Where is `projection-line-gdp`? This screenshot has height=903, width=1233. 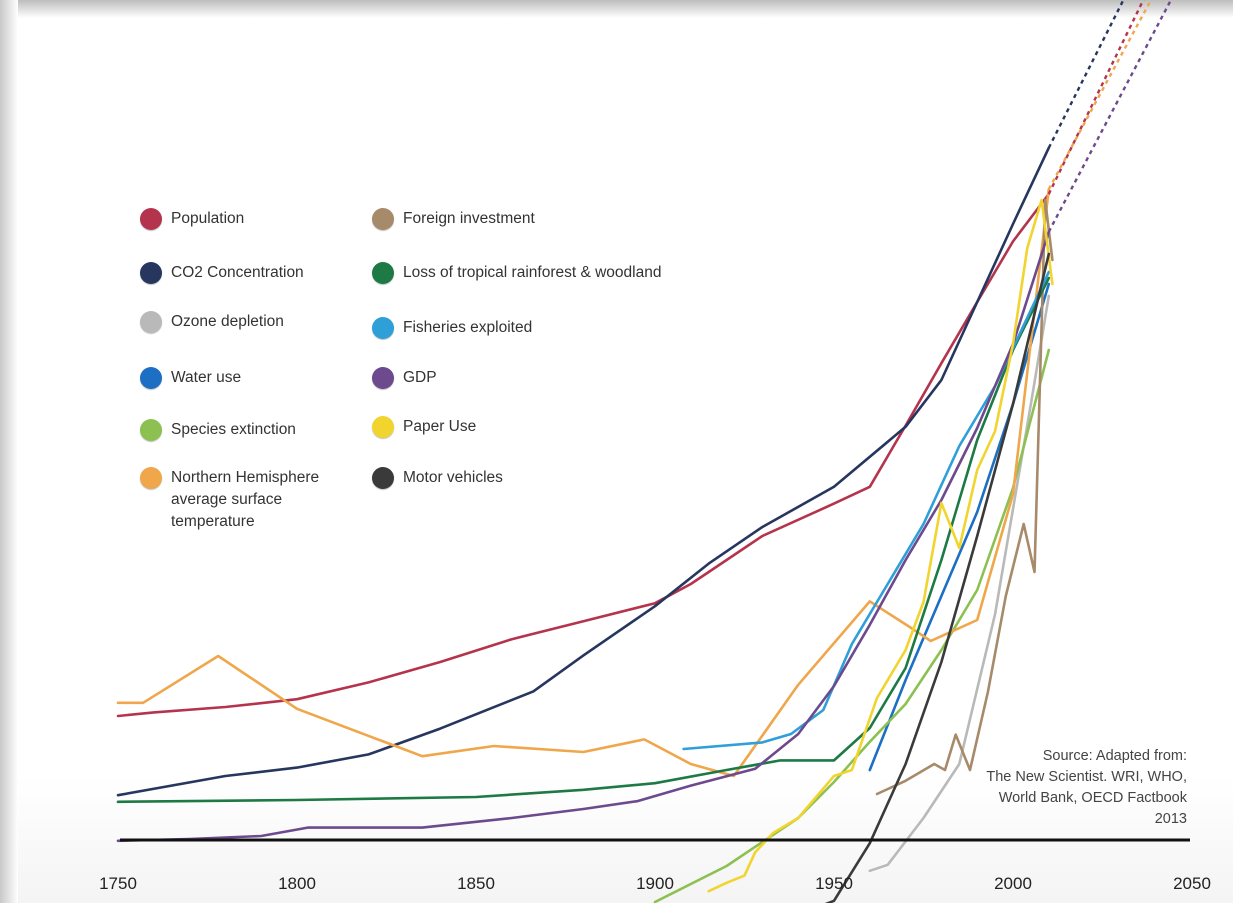 projection-line-gdp is located at coordinates (1110, 116).